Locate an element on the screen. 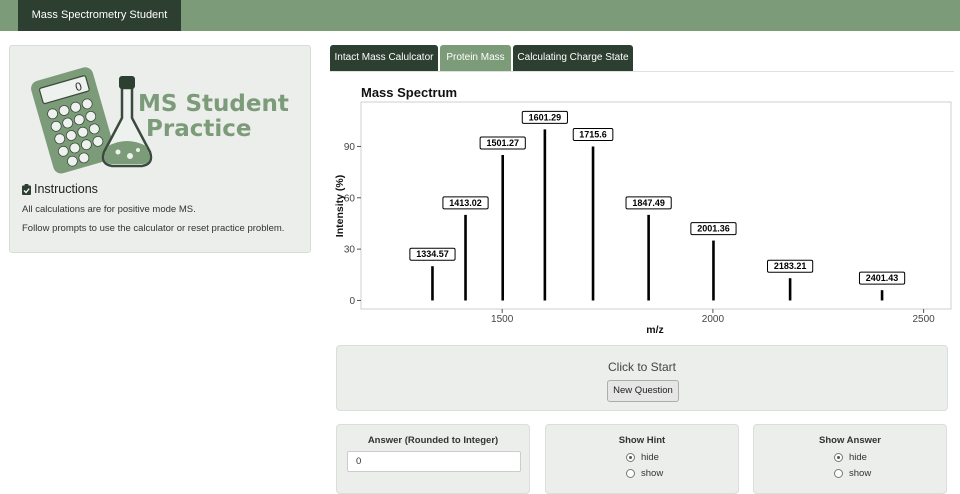  logo-line-1: MS Student is located at coordinates (213, 104).